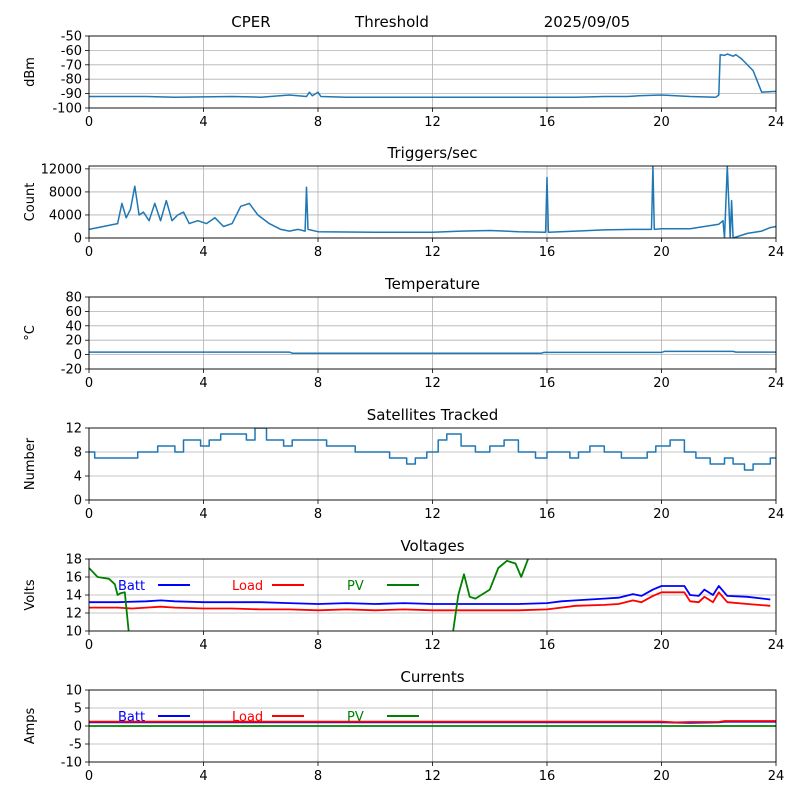  Describe the element at coordinates (73, 341) in the screenshot. I see `y-tick-label: 20` at that location.